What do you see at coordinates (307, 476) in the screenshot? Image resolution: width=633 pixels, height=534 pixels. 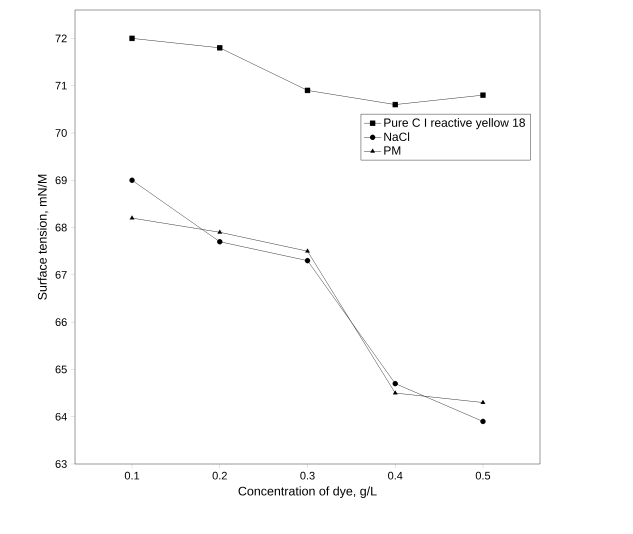 I see `x-tick-label: 0.3` at bounding box center [307, 476].